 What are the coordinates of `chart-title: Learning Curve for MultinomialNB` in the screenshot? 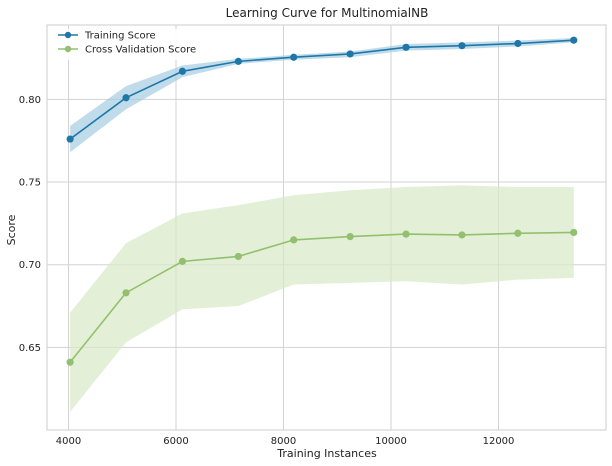 It's located at (327, 13).